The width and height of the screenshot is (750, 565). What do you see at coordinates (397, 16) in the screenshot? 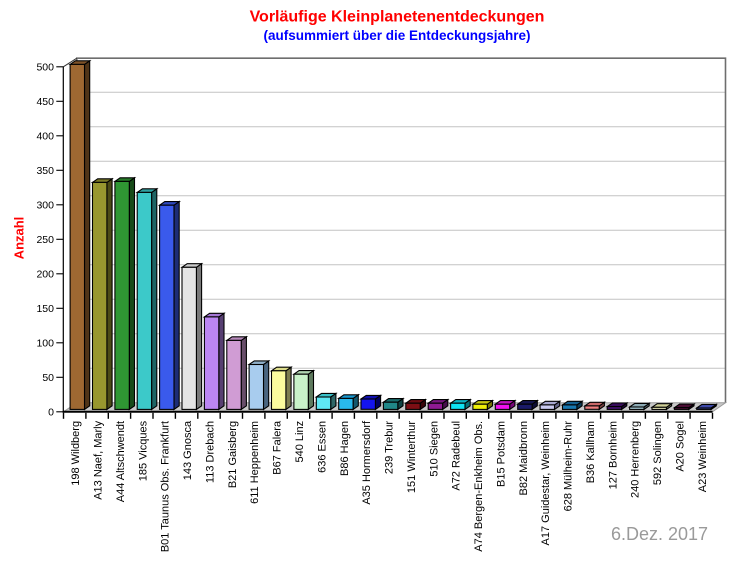
I see `svg-text:Vorläufige Kleinplanetenentdec: Vorläufige Kleinplanetenentdeckungen` at bounding box center [397, 16].